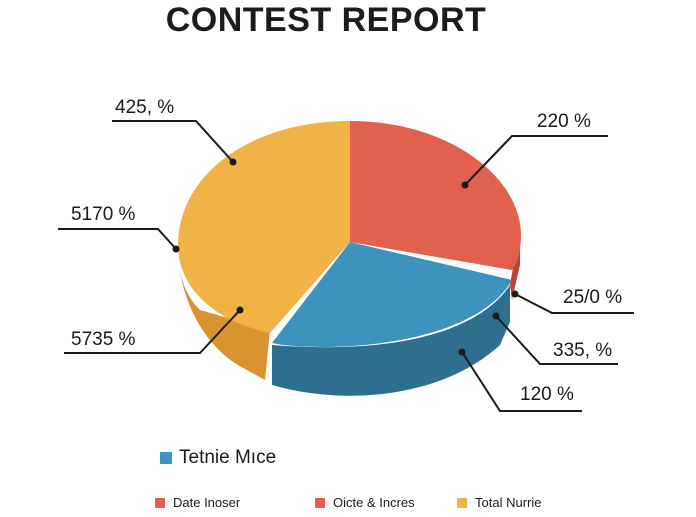 This screenshot has height=517, width=696. Describe the element at coordinates (582, 350) in the screenshot. I see `callout-label-335: 335, %` at that location.